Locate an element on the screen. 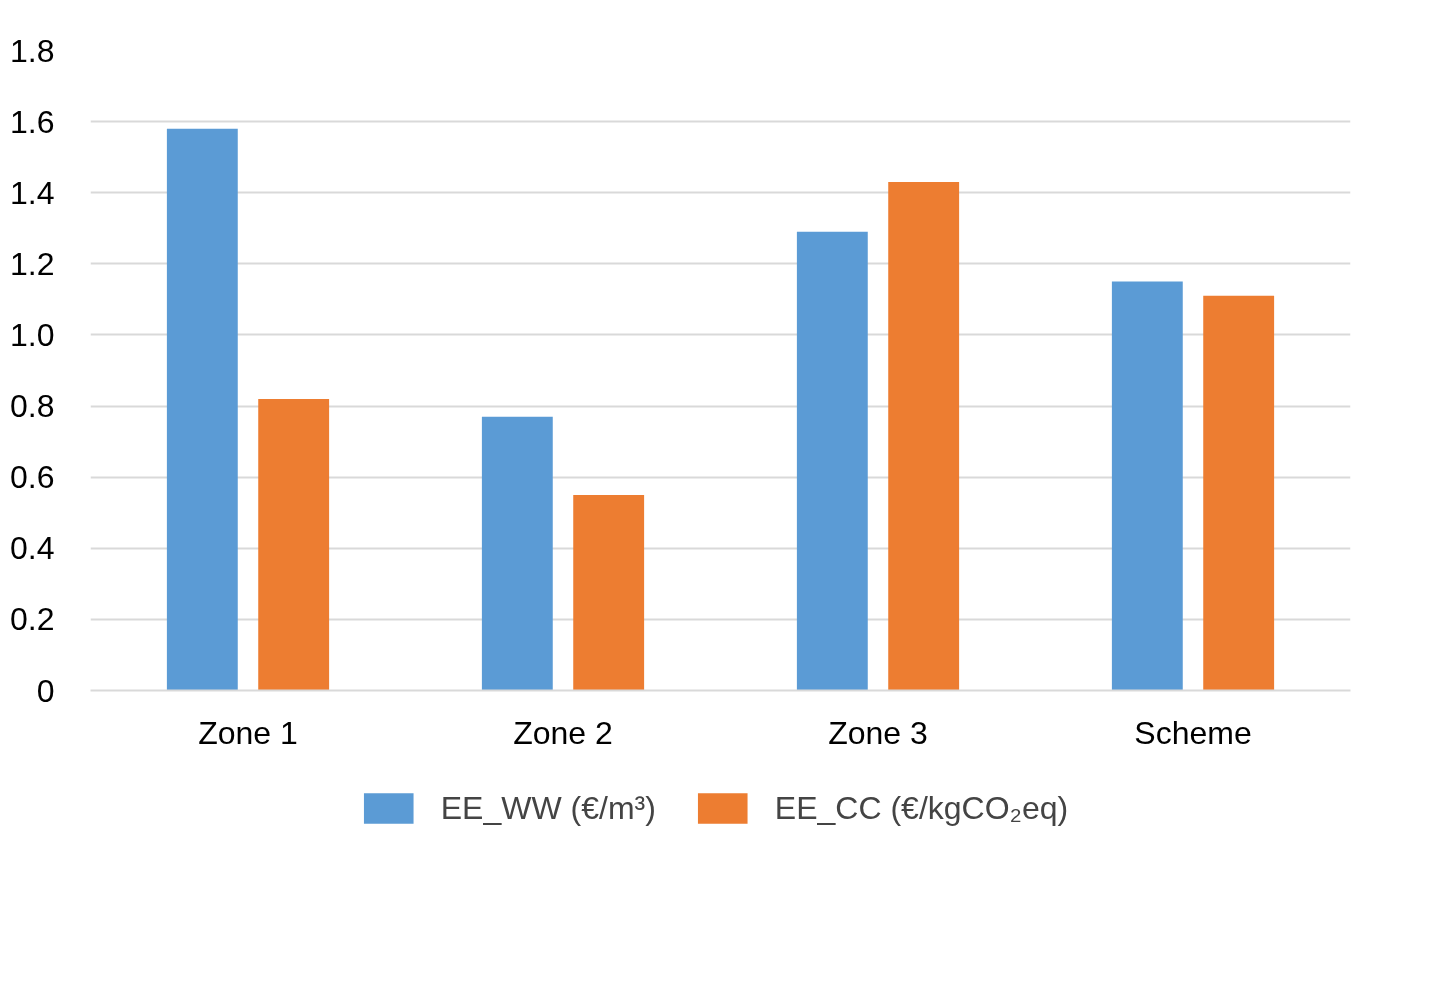 The width and height of the screenshot is (1456, 1005). y-tick-label: 1.6 is located at coordinates (32, 121).